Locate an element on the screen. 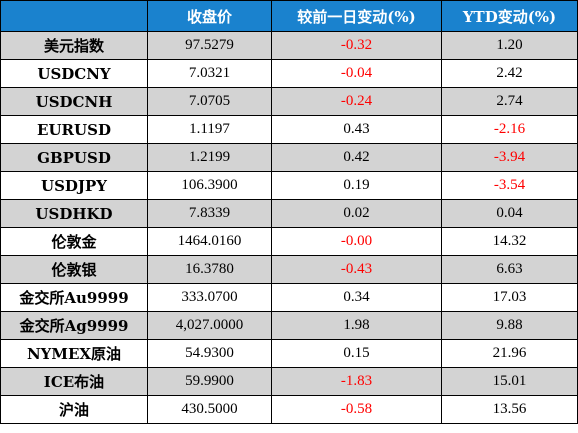 This screenshot has width=578, height=433. instrument-name: EURUSD is located at coordinates (74, 129).